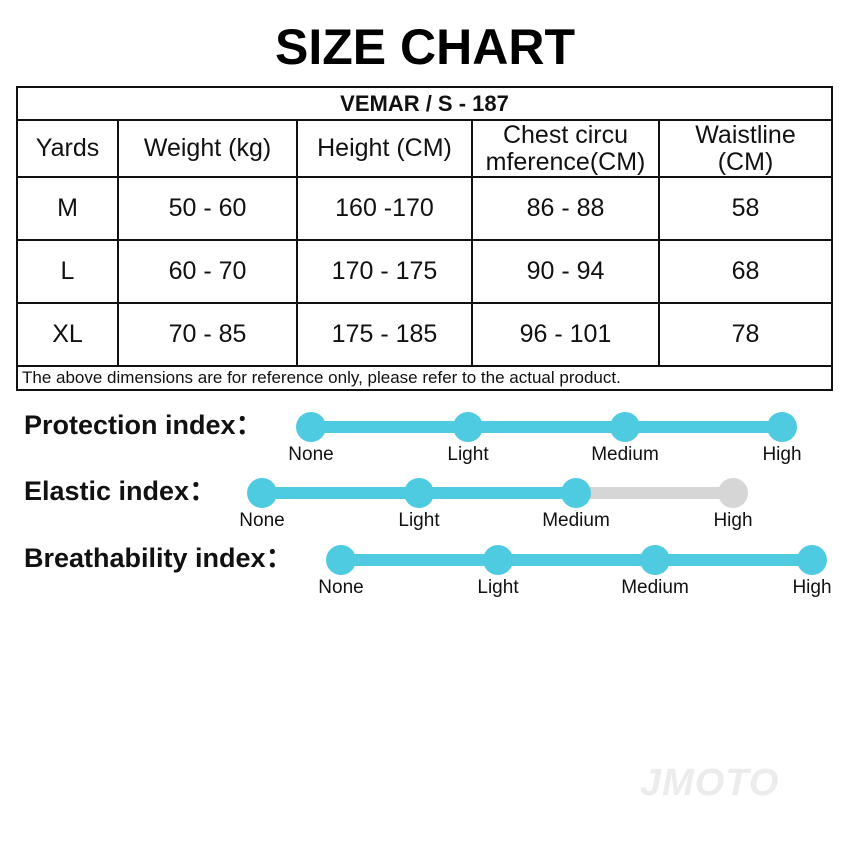  What do you see at coordinates (67, 148) in the screenshot?
I see `column-header: Yards` at bounding box center [67, 148].